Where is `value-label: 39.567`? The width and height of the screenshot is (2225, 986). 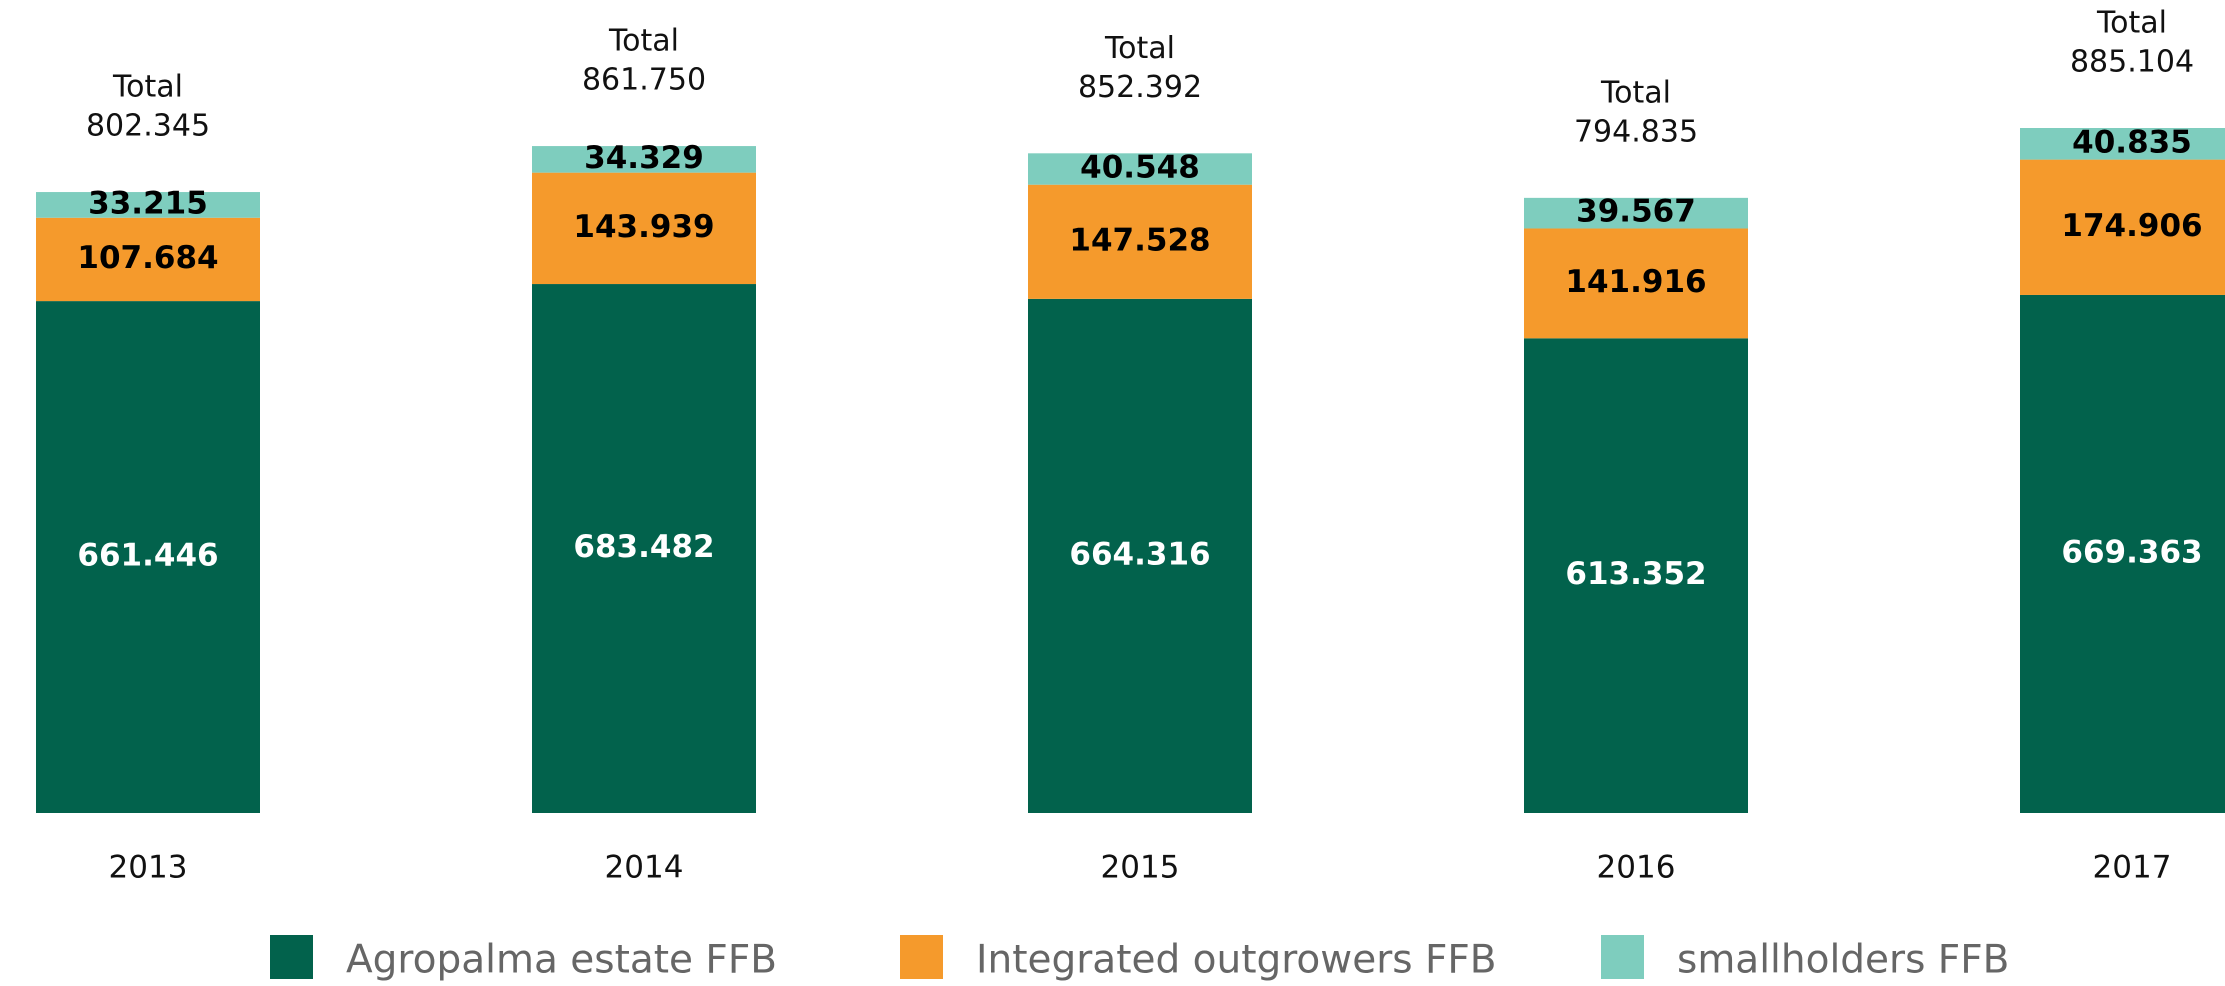 value-label: 39.567 is located at coordinates (1636, 212).